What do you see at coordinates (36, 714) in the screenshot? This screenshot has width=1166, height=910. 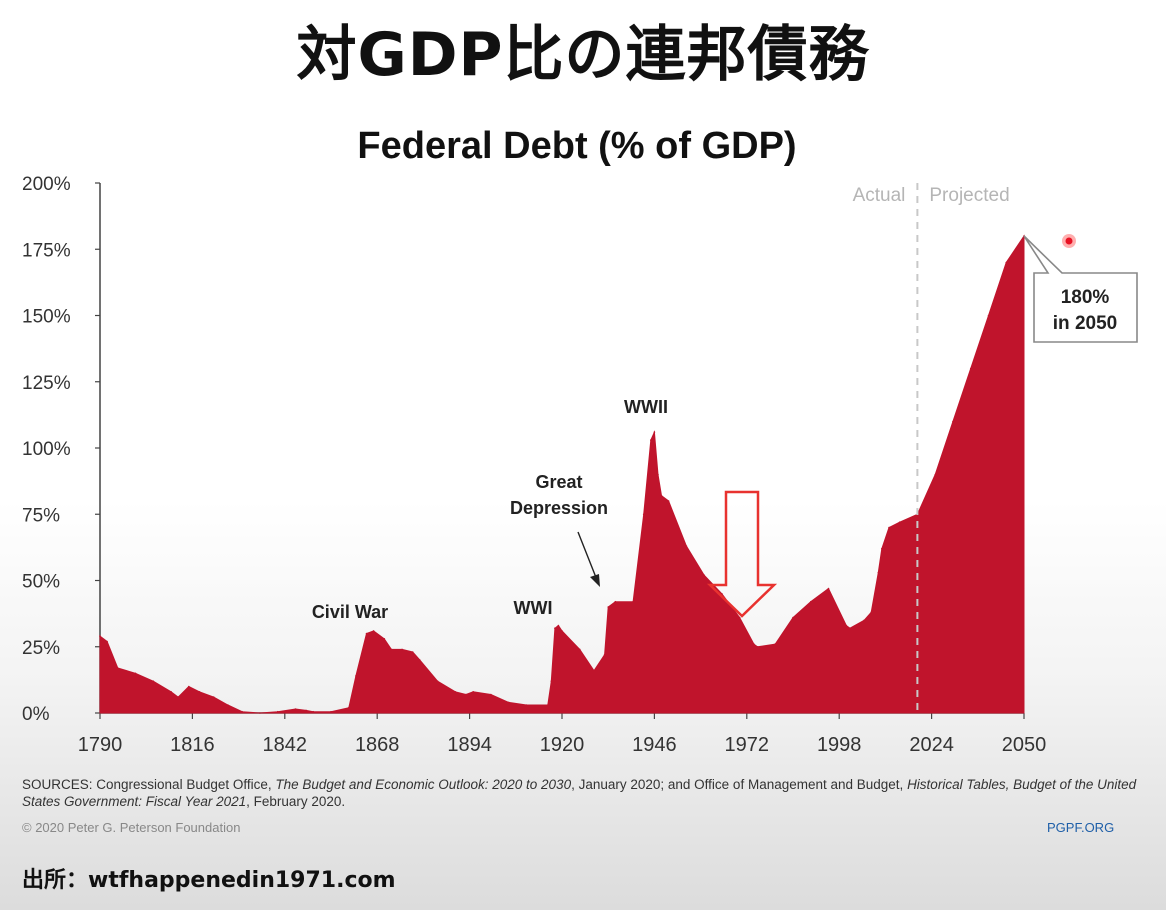 I see `y-tick-label: 0%` at bounding box center [36, 714].